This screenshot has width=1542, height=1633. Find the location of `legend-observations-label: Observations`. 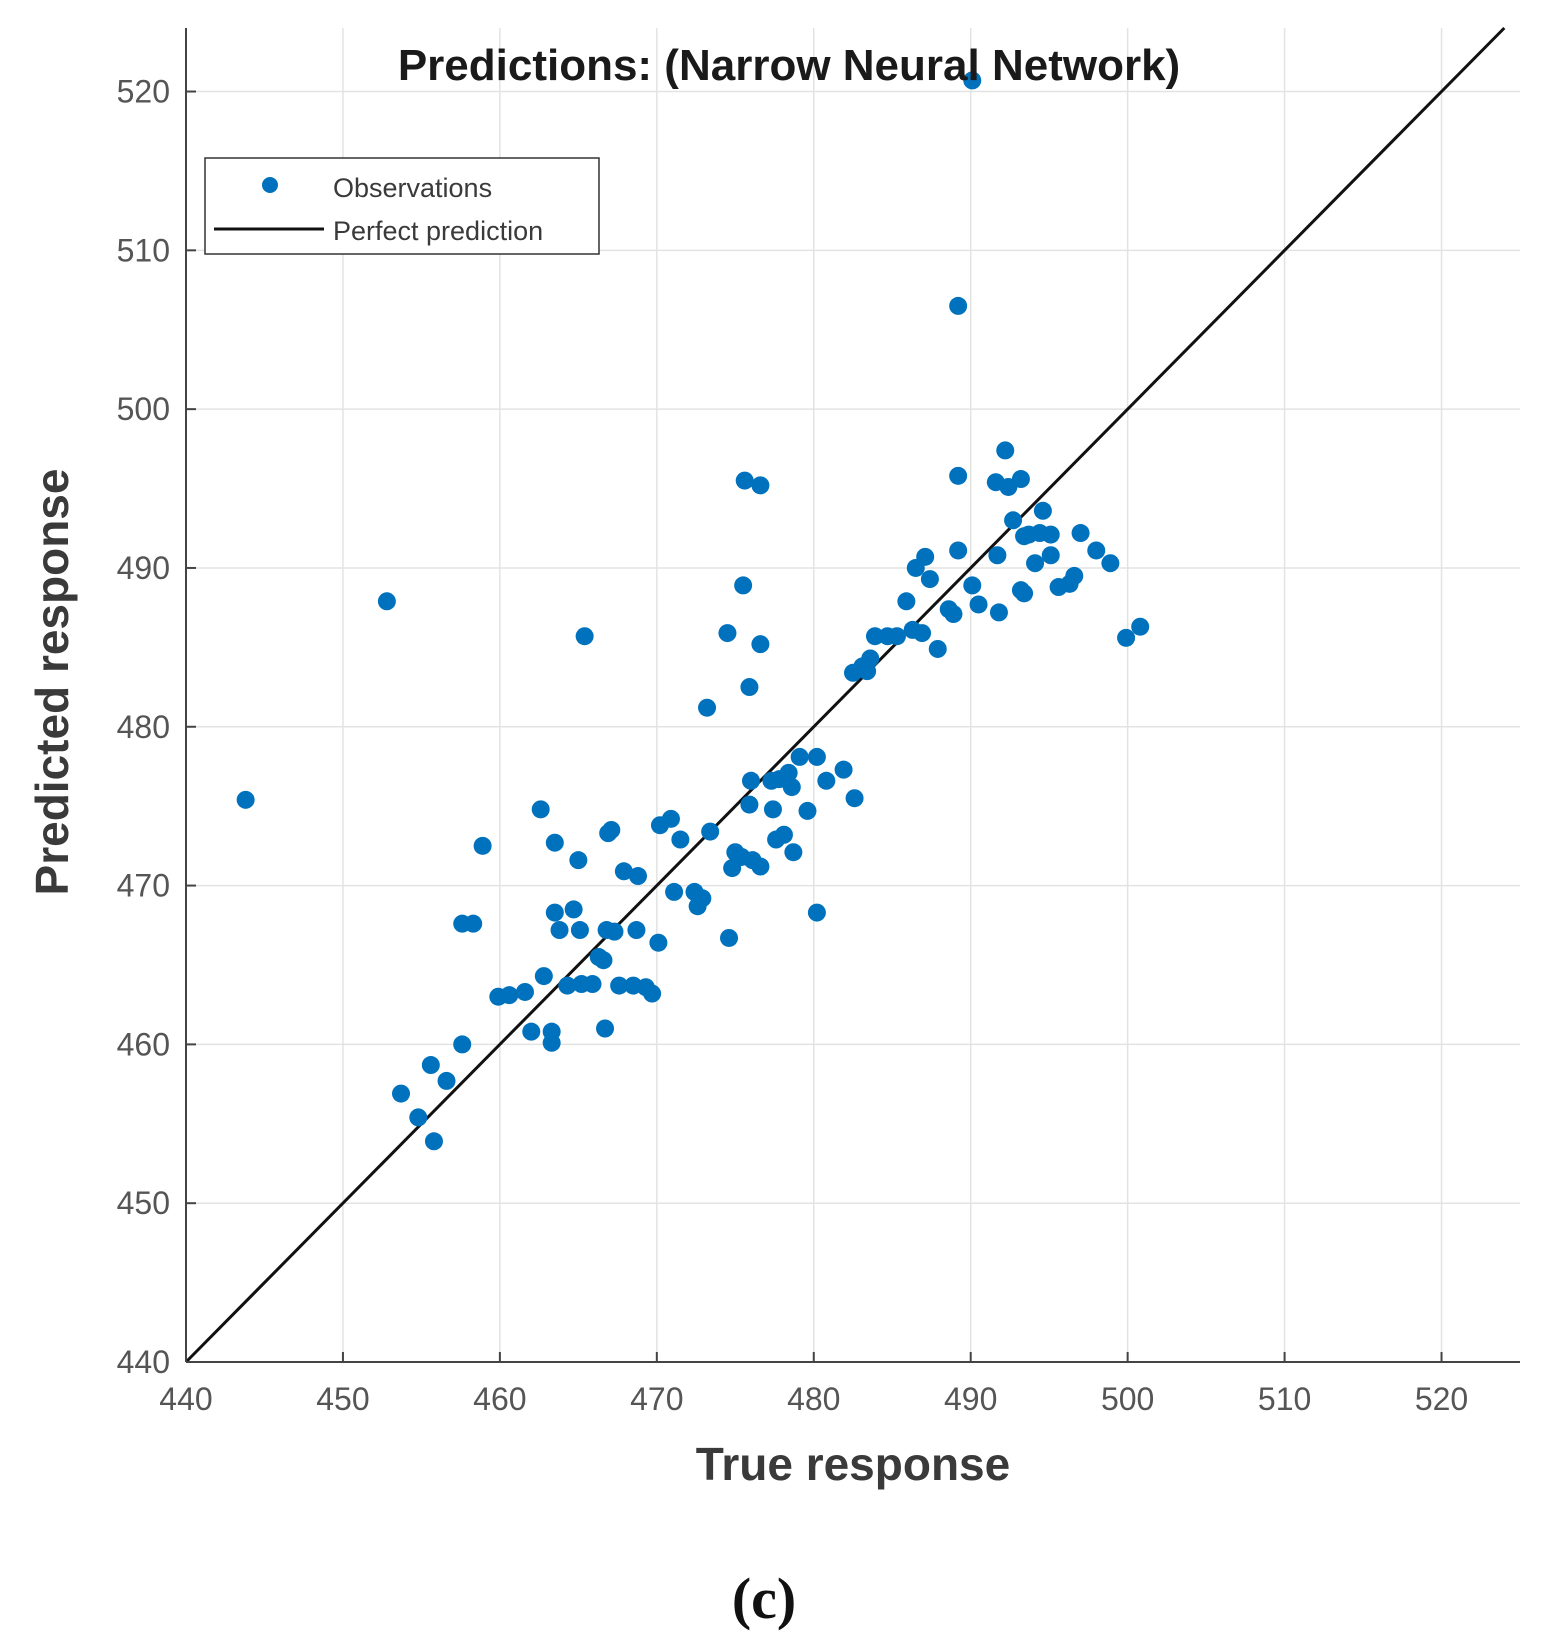

legend-observations-label: Observations is located at coordinates (412, 188).